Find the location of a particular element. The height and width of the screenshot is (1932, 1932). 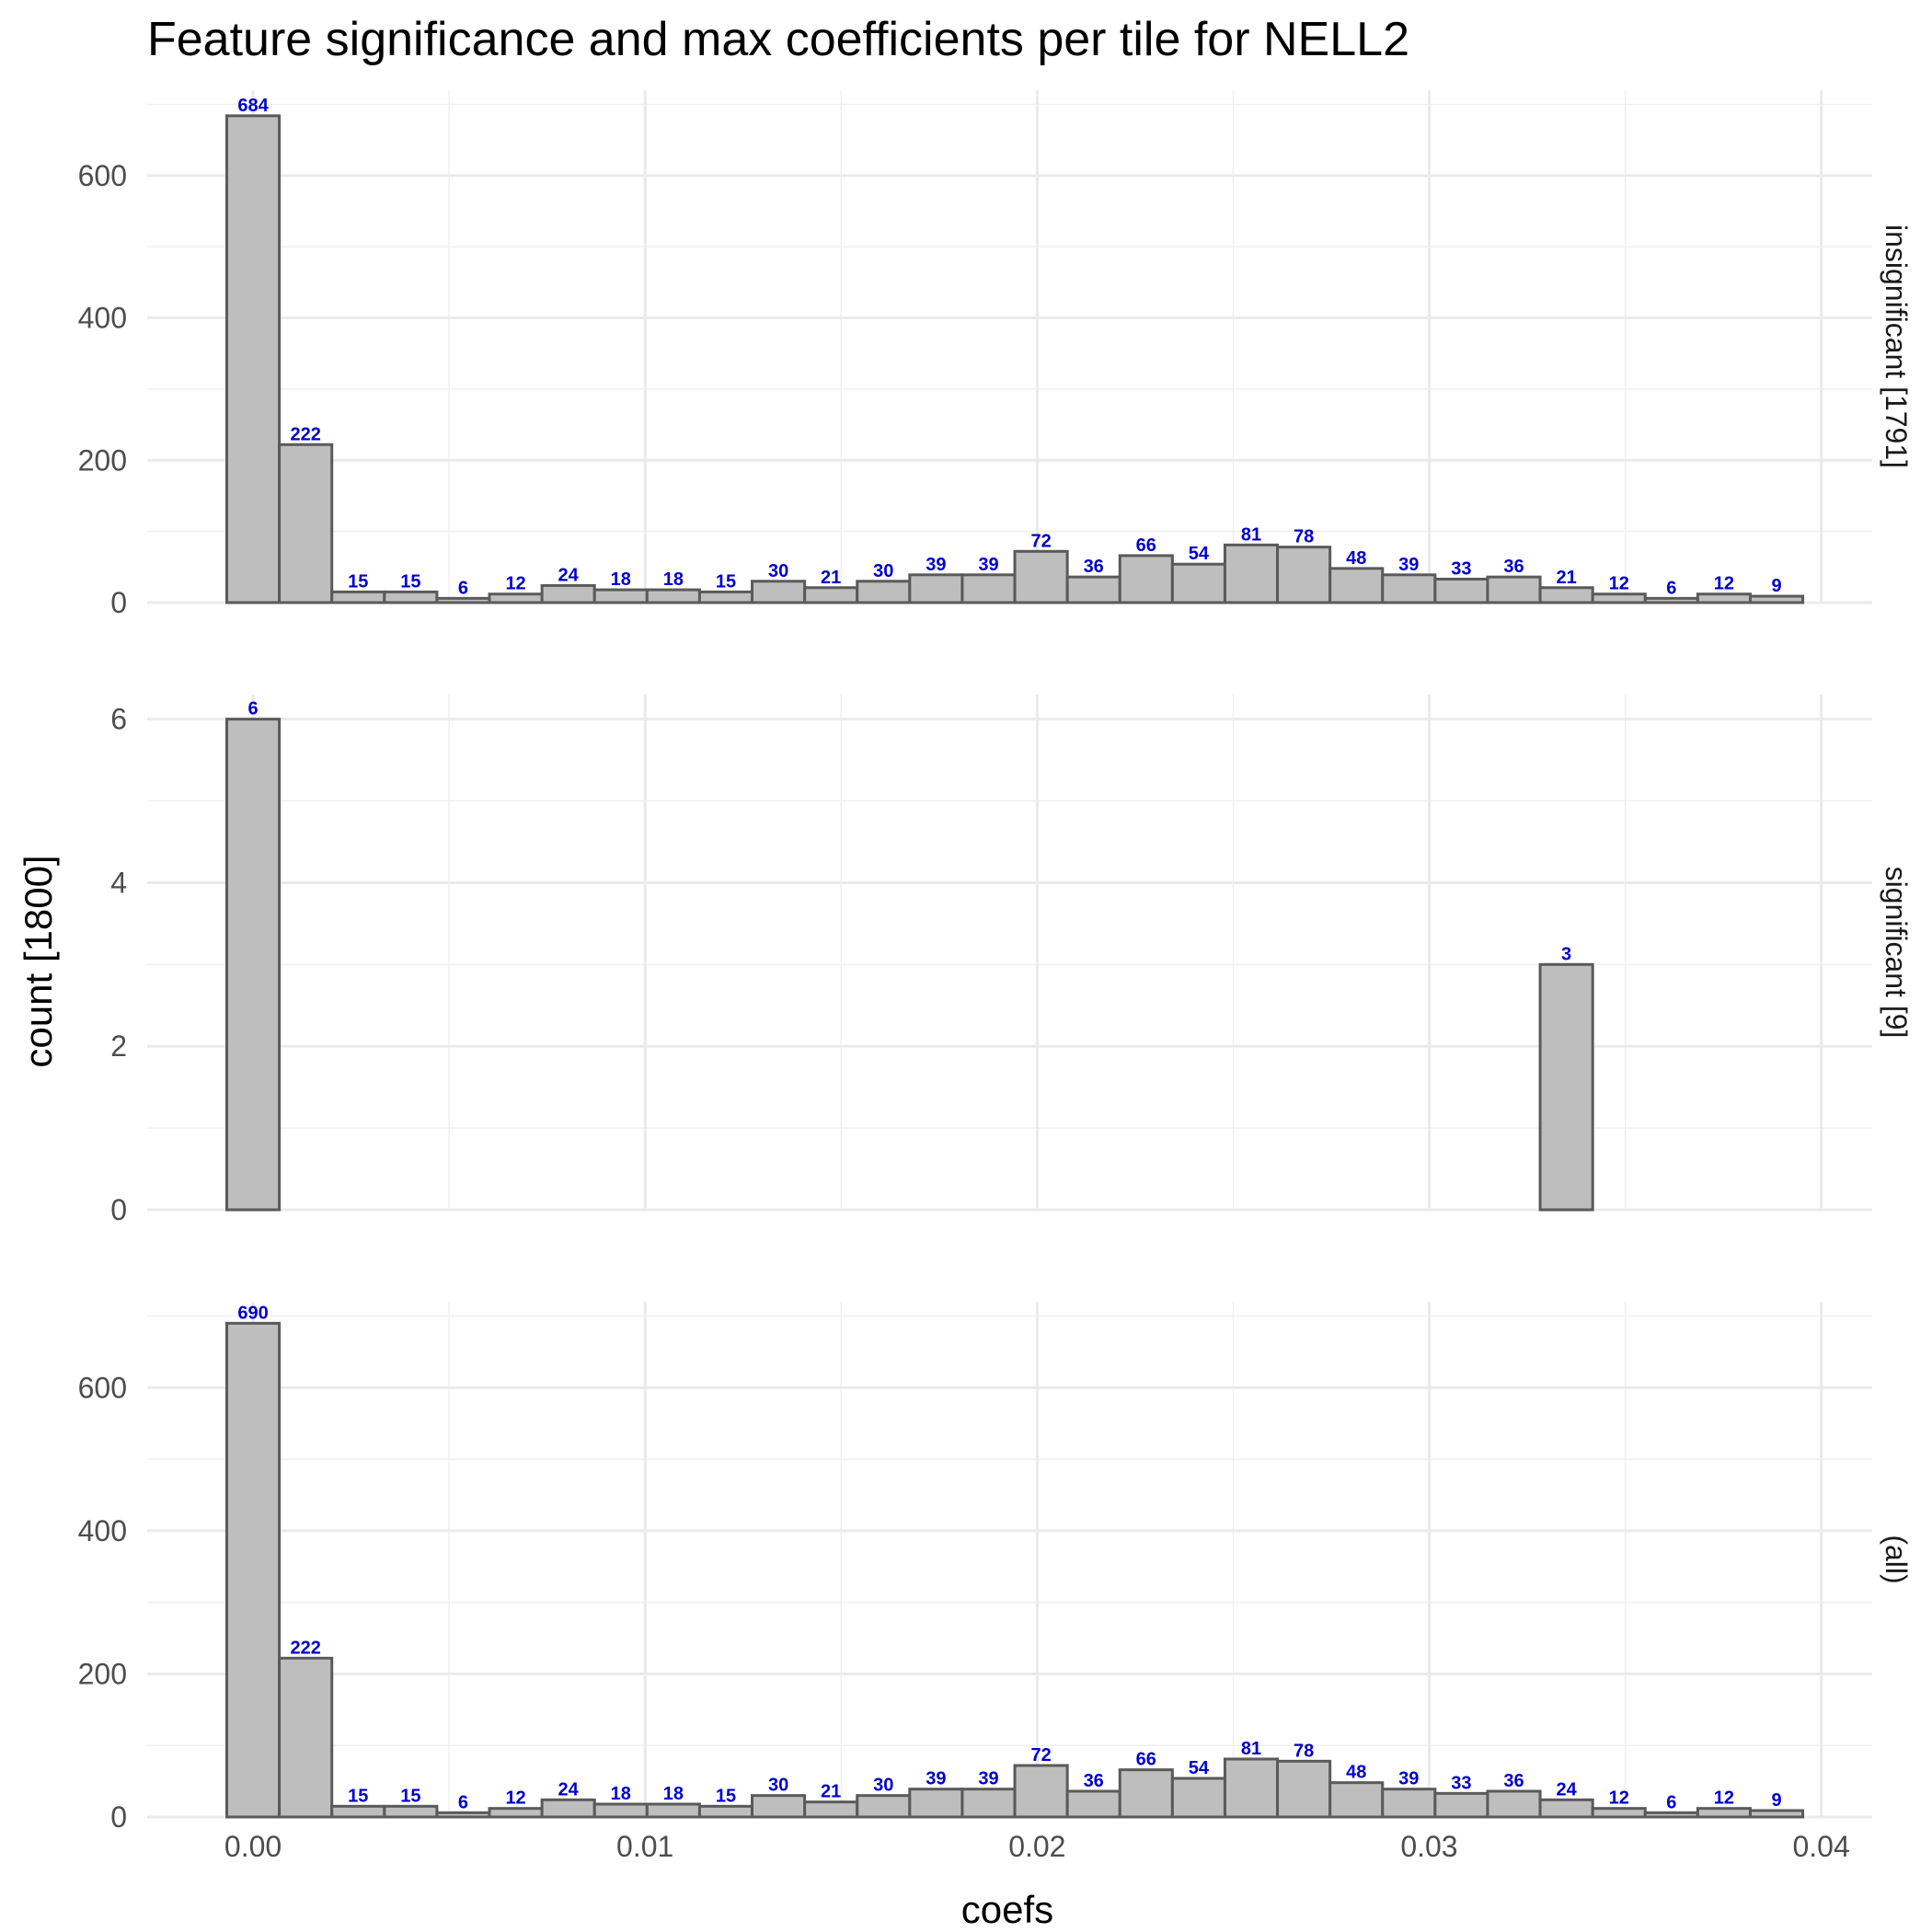

bar-count-label: 9 is located at coordinates (1776, 586).